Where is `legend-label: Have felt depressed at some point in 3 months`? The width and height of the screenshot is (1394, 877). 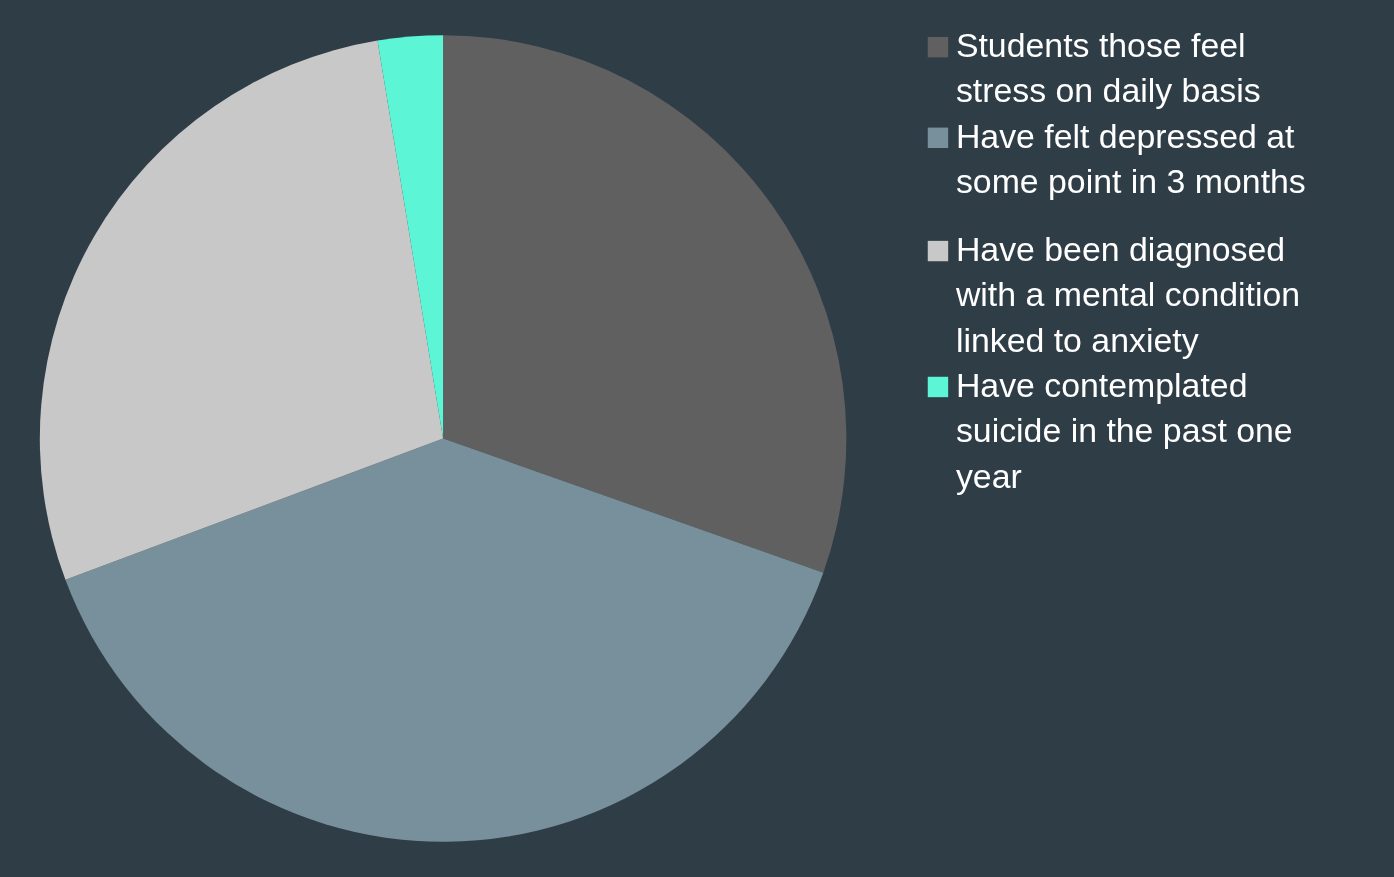
legend-label: Have felt depressed at some point in 3 months is located at coordinates (1130, 158).